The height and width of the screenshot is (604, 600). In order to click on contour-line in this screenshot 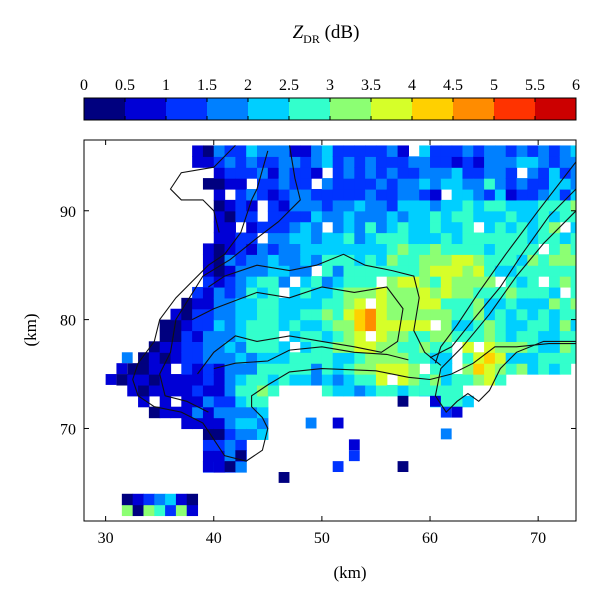, I will do `click(297, 330)`.